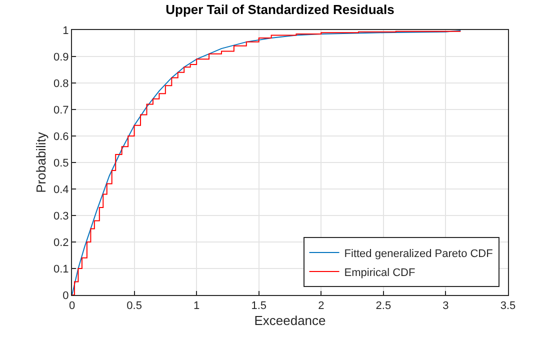  I want to click on y-tick-label: 0.5, so click(61, 163).